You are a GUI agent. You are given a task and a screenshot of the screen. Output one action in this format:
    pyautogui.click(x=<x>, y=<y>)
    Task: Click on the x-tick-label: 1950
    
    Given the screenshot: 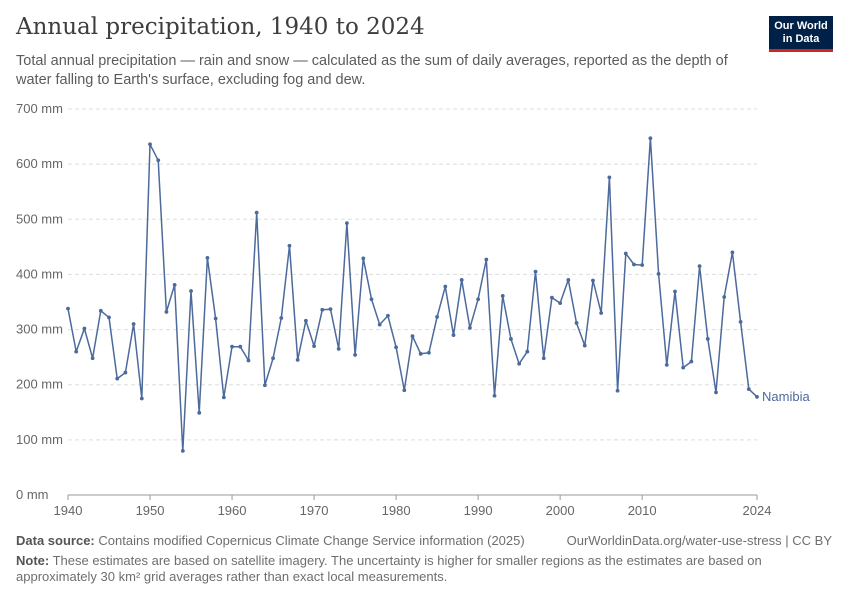 What is the action you would take?
    pyautogui.click(x=150, y=510)
    